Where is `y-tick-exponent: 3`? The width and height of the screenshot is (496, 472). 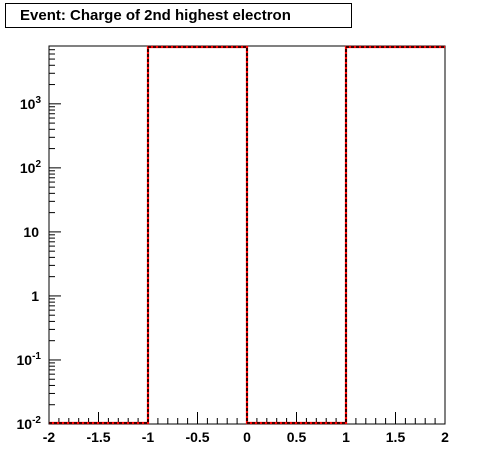 y-tick-exponent: 3 is located at coordinates (38, 100).